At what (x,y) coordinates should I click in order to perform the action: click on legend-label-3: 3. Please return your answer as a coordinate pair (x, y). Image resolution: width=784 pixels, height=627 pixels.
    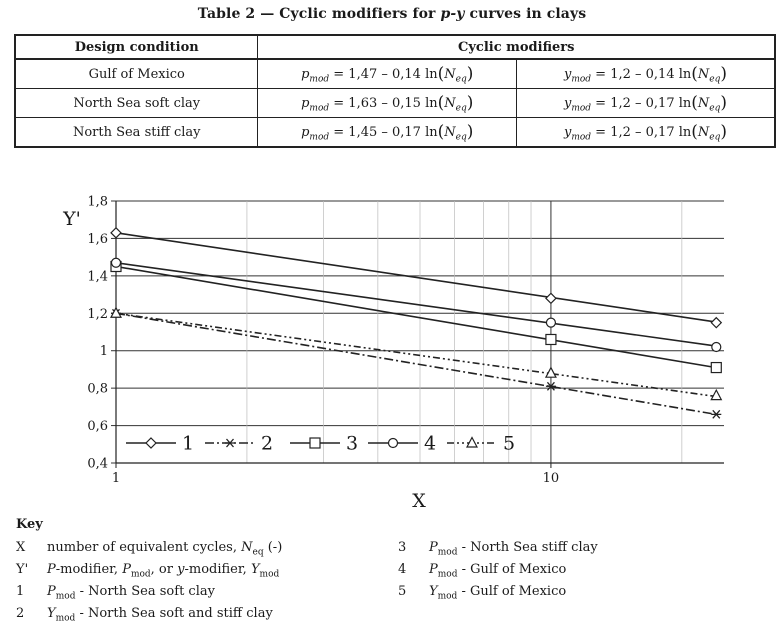
    Looking at the image, I should click on (352, 444).